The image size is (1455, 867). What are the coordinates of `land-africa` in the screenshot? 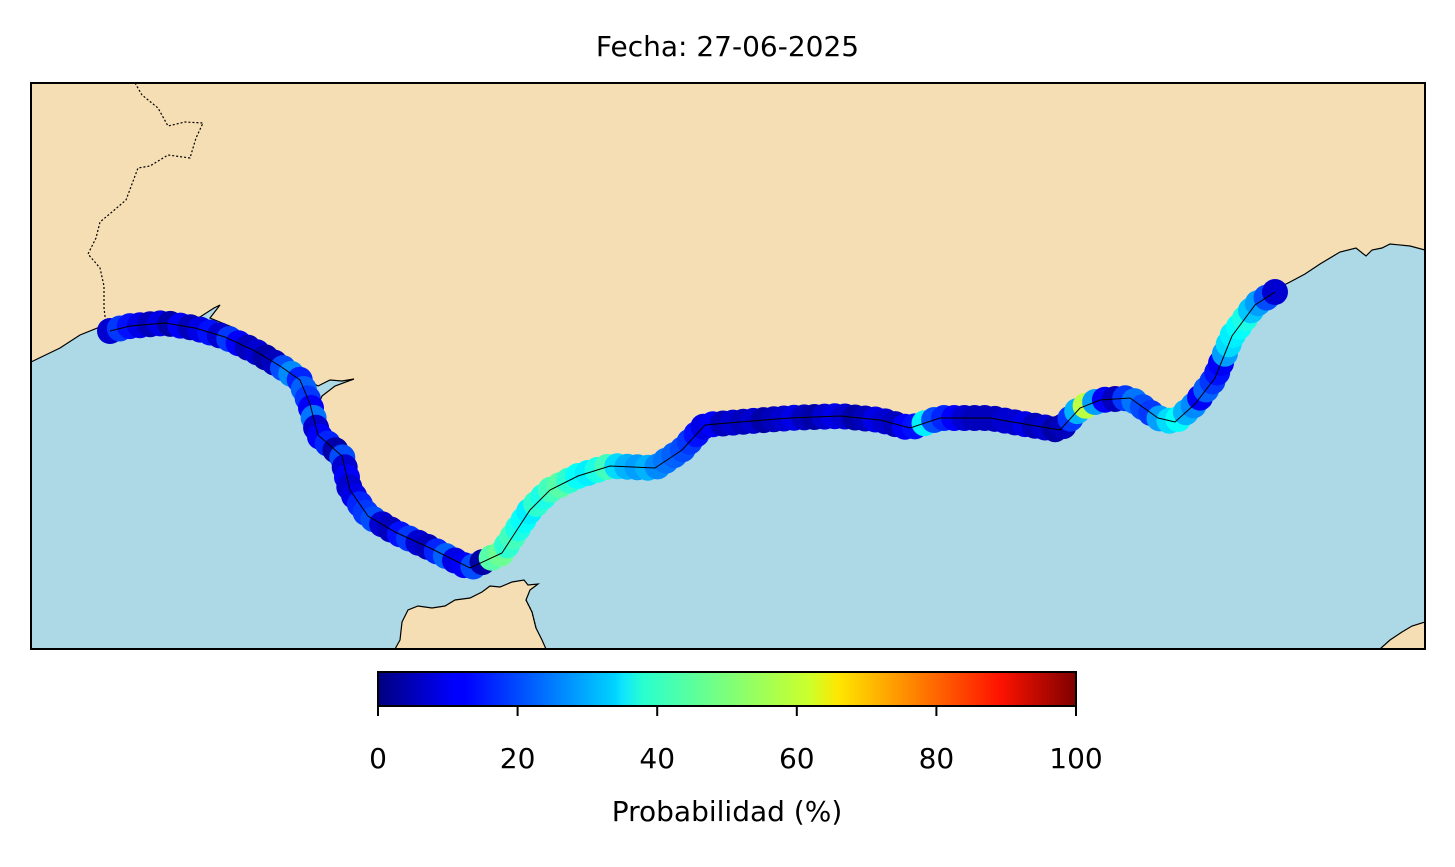 It's located at (470, 614).